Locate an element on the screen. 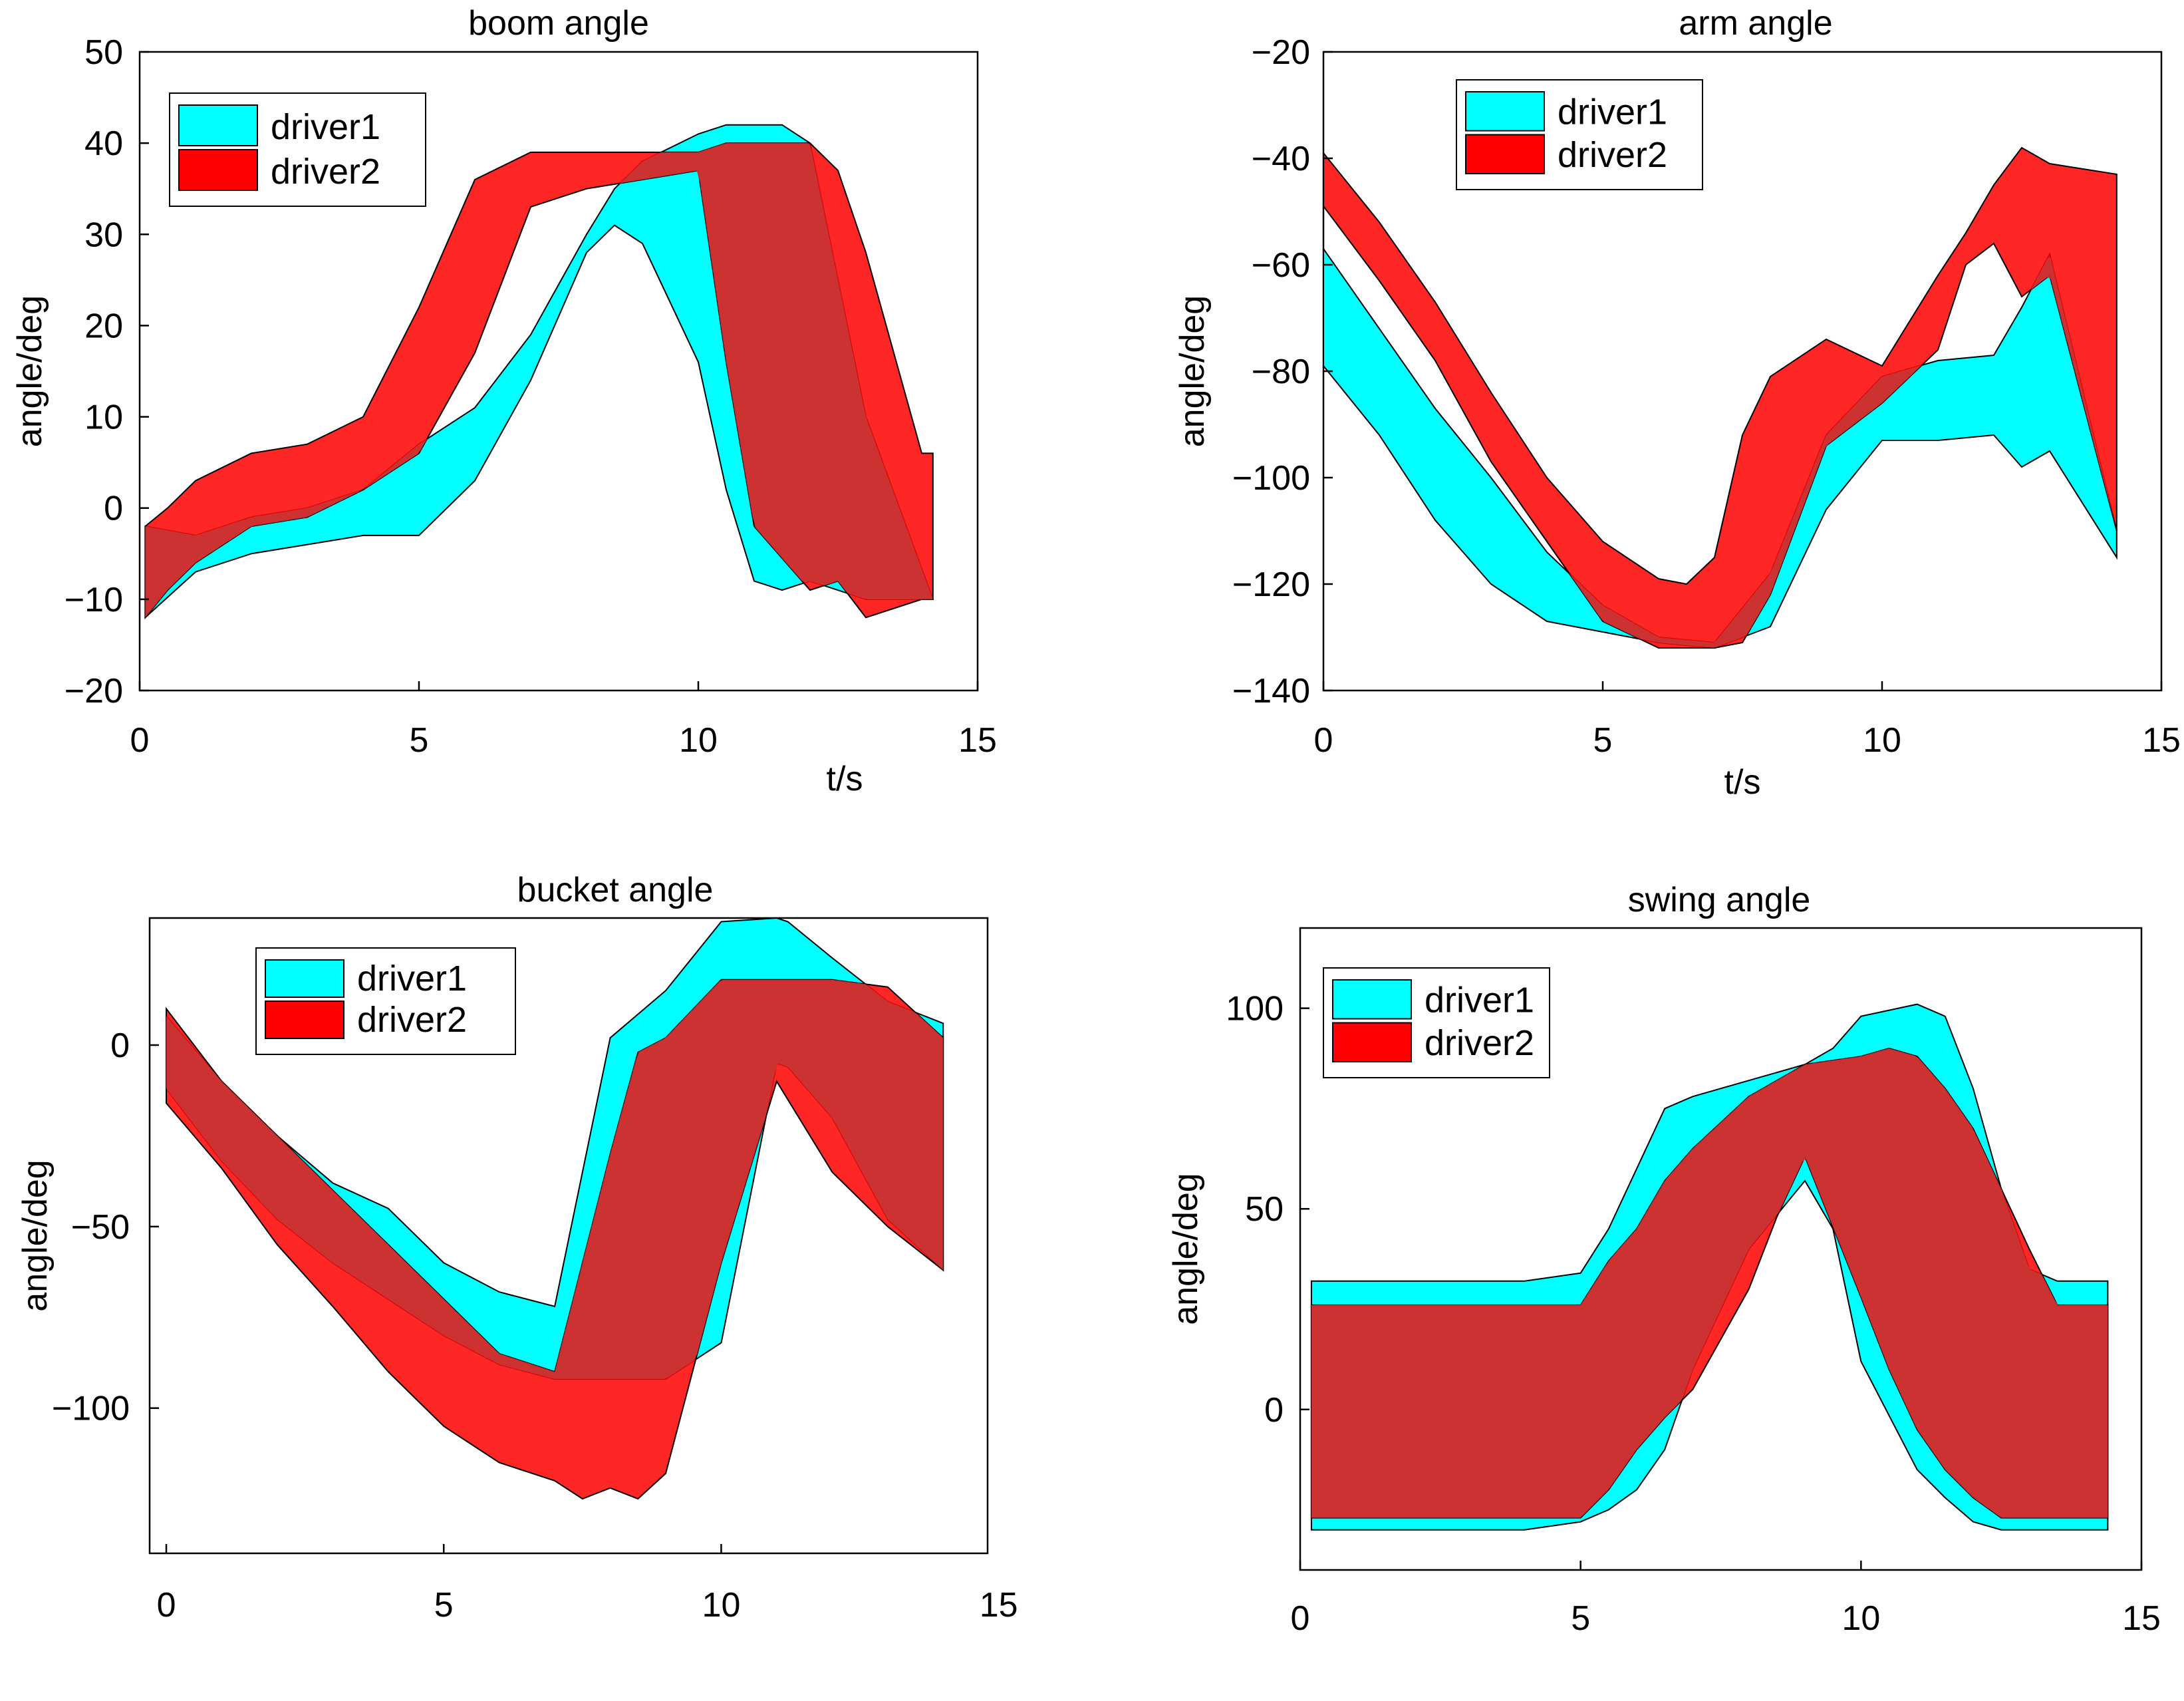 The width and height of the screenshot is (2184, 1701). y-tick-label: −50 is located at coordinates (100, 1227).